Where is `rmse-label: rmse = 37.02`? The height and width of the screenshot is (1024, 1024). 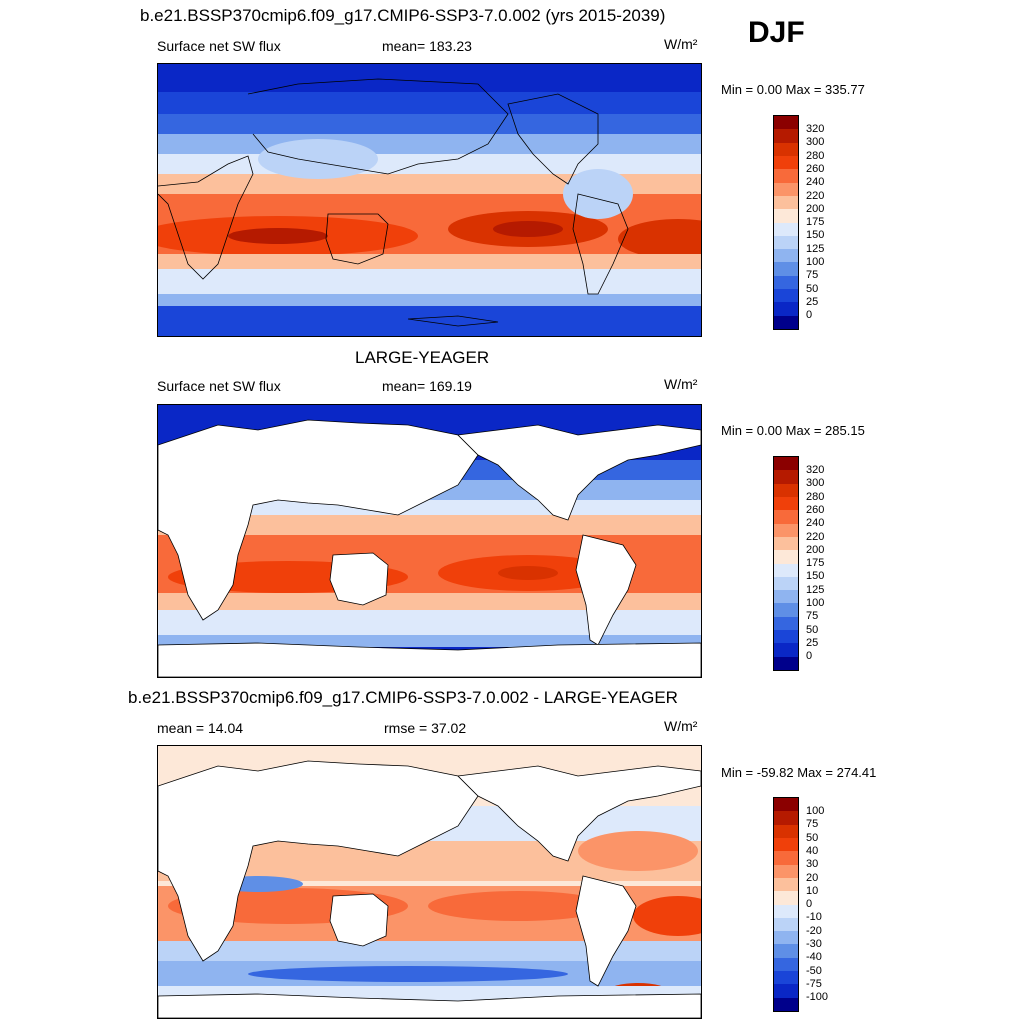 rmse-label: rmse = 37.02 is located at coordinates (425, 728).